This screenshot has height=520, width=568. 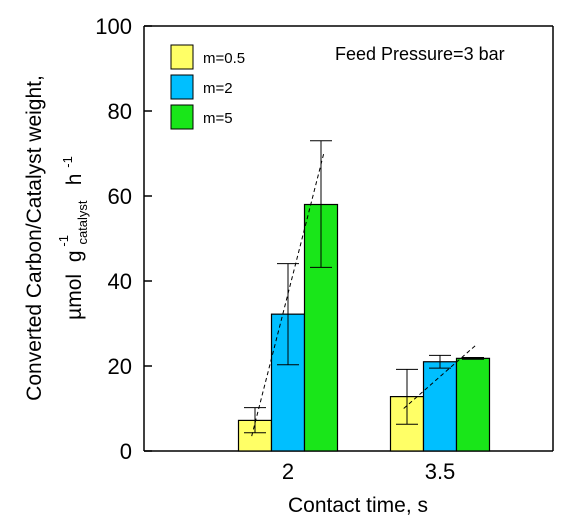 What do you see at coordinates (82, 222) in the screenshot?
I see `y-unit-g-sub: catalyst` at bounding box center [82, 222].